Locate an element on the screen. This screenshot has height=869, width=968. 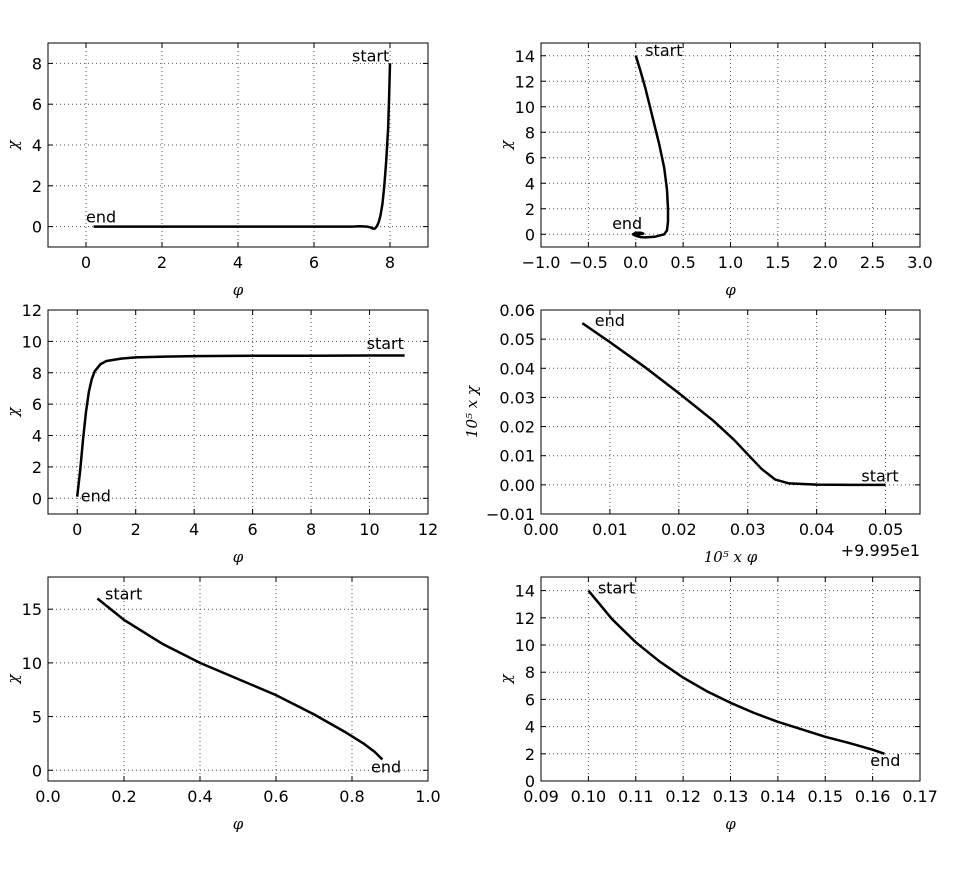
x-tick-label: −0.5 is located at coordinates (588, 262).